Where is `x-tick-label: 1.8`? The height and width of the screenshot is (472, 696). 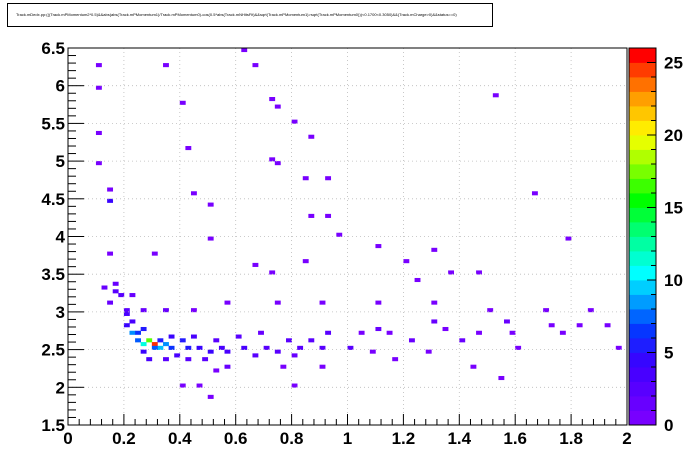
x-tick-label: 1.8 is located at coordinates (571, 438).